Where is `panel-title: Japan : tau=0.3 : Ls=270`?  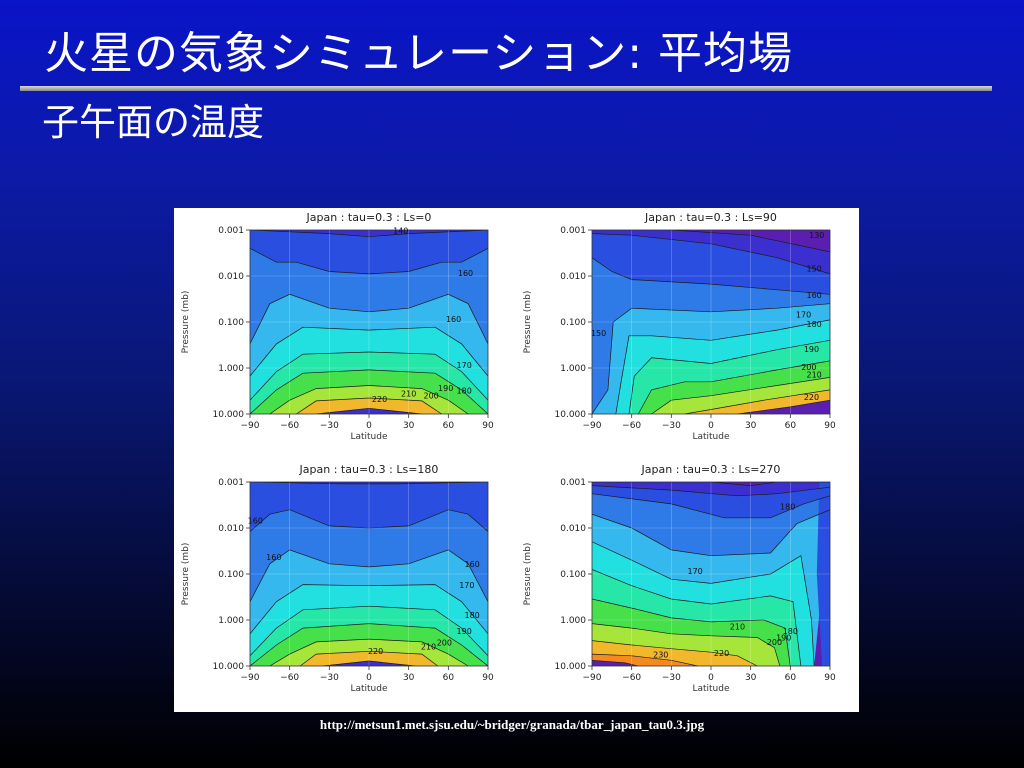 panel-title: Japan : tau=0.3 : Ls=270 is located at coordinates (711, 469).